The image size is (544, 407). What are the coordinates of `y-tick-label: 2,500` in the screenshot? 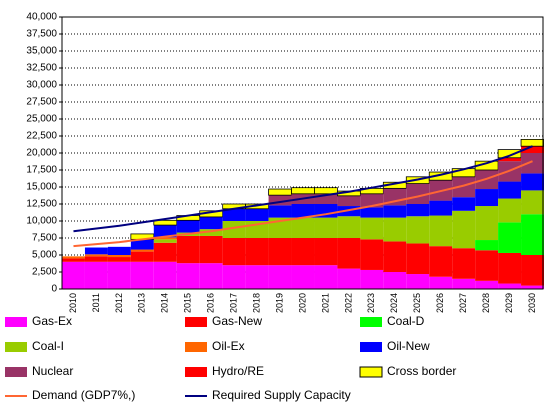 It's located at (44, 272).